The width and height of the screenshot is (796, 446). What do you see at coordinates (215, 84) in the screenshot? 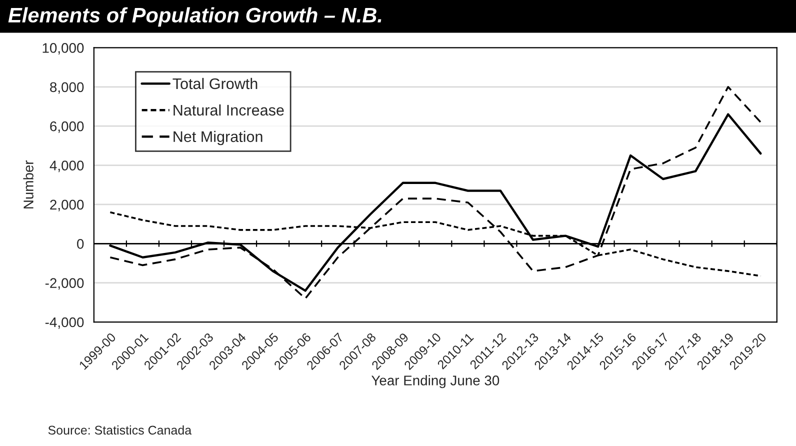
I see `legend-label: Total Growth` at bounding box center [215, 84].